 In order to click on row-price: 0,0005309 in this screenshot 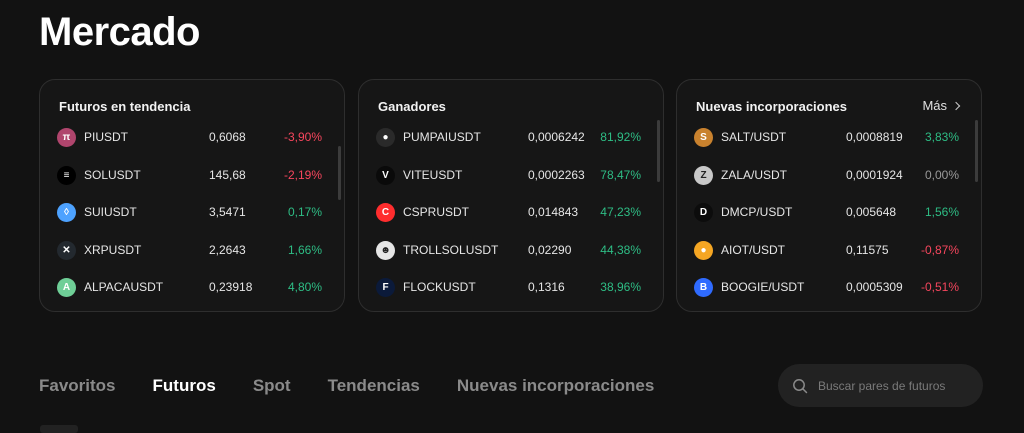, I will do `click(874, 287)`.